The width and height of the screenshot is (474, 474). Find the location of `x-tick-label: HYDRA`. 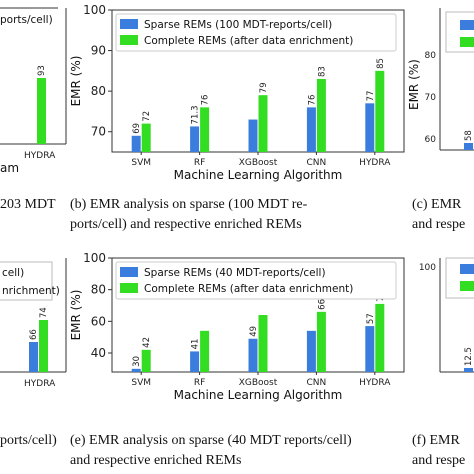

x-tick-label: HYDRA is located at coordinates (375, 163).